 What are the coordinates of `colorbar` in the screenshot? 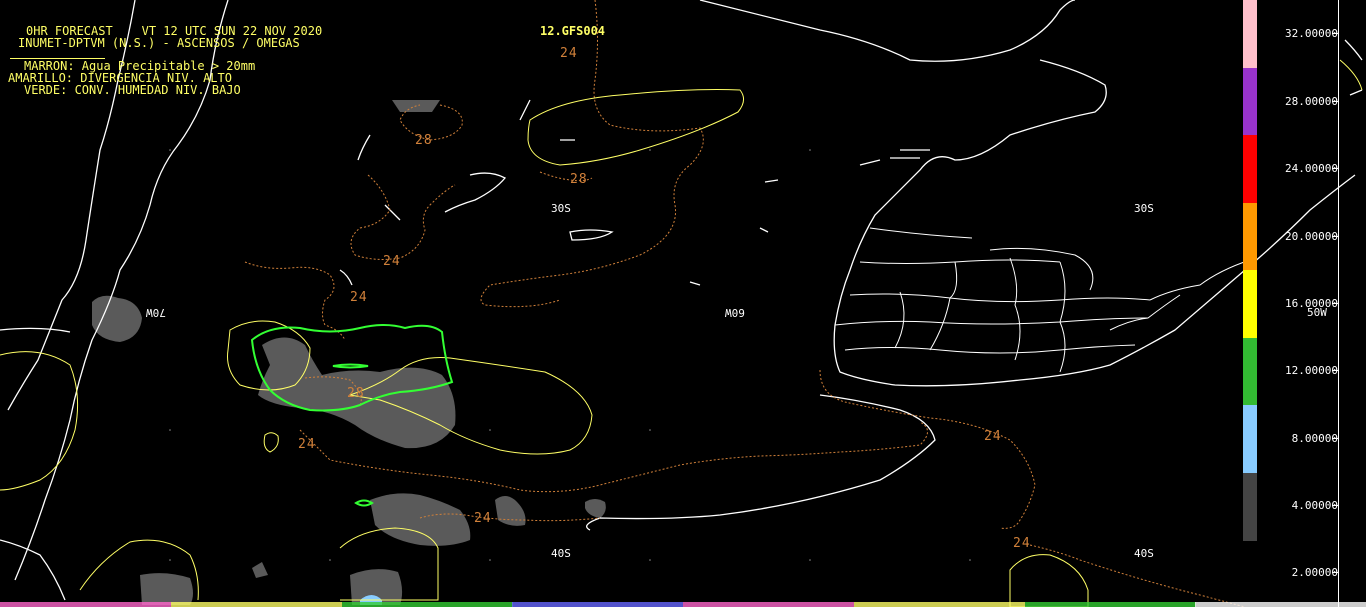 It's located at (1250, 270).